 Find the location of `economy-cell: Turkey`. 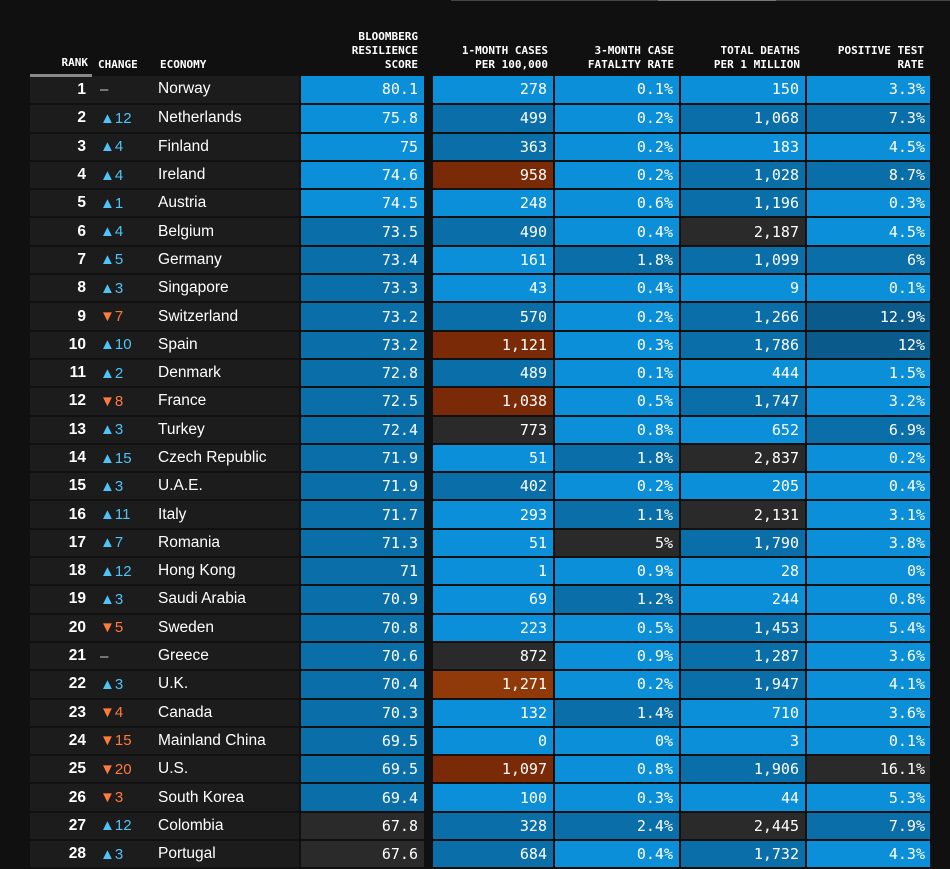

economy-cell: Turkey is located at coordinates (227, 430).